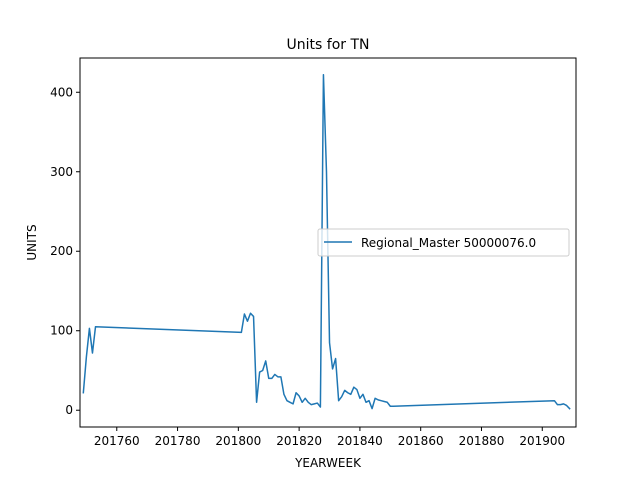 This screenshot has height=480, width=640. Describe the element at coordinates (328, 463) in the screenshot. I see `x-axis-label: YEARWEEK` at that location.